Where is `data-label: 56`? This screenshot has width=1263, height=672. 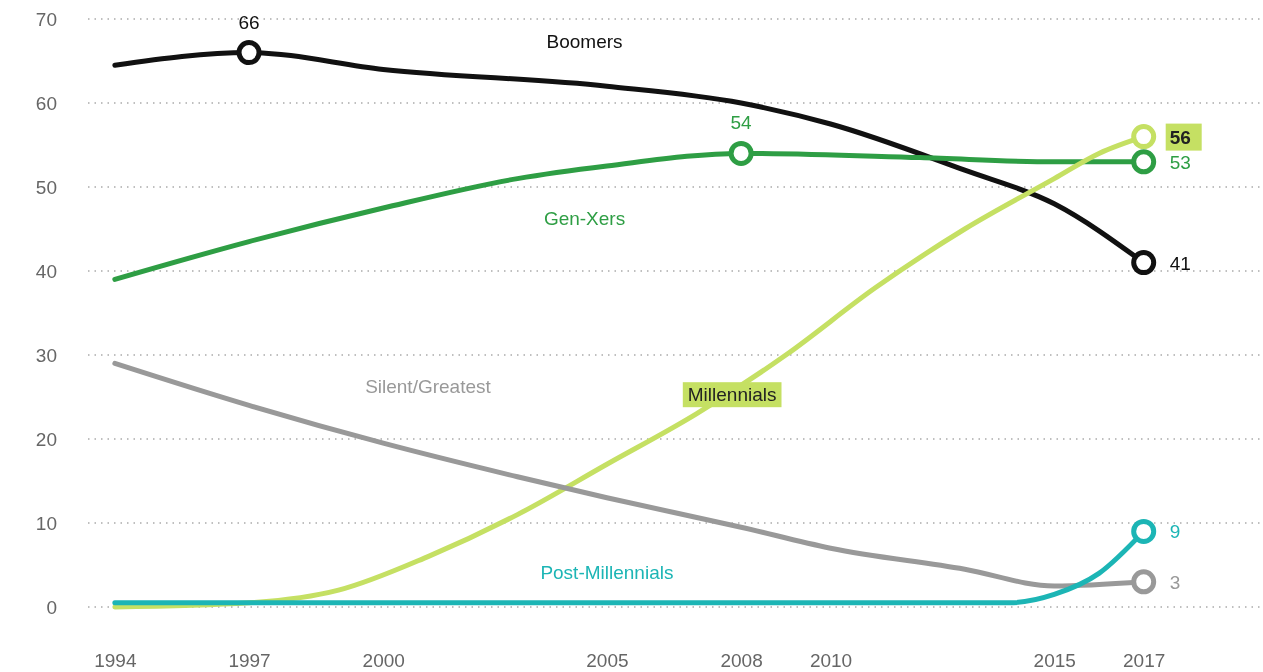 data-label: 56 is located at coordinates (1180, 137).